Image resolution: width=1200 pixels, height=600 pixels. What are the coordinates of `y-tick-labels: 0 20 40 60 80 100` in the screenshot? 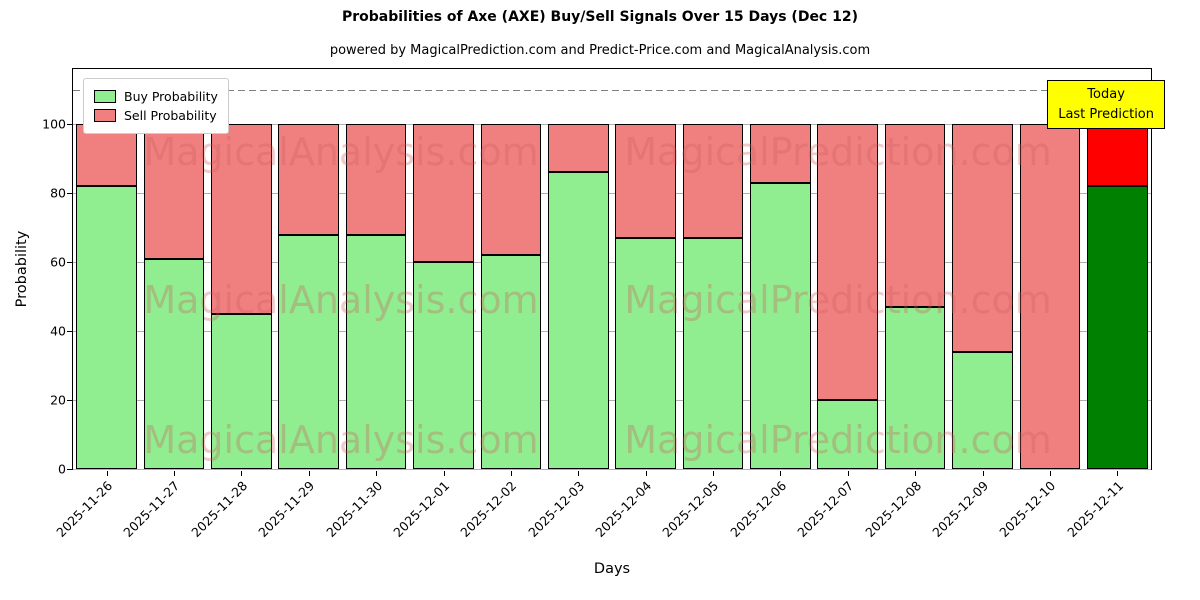 It's located at (33, 273).